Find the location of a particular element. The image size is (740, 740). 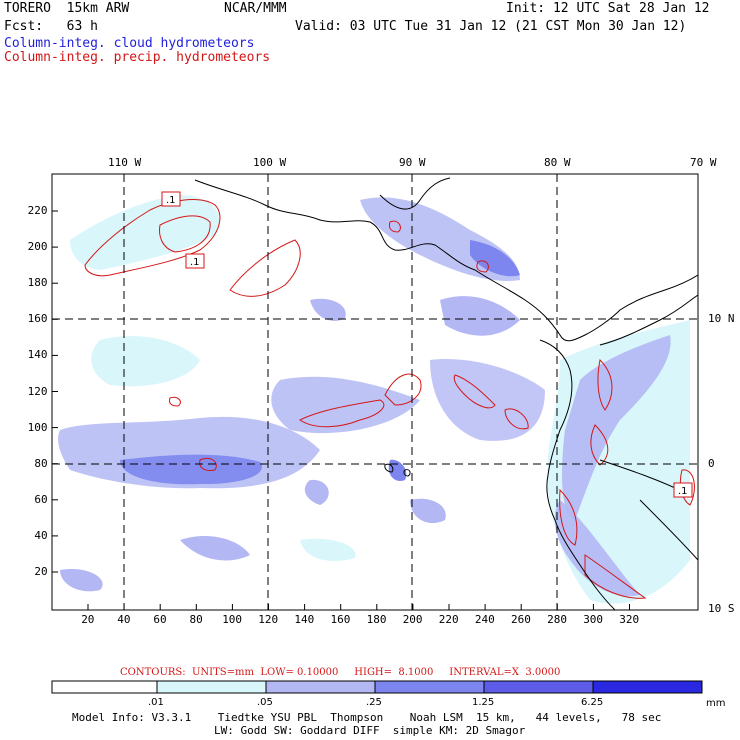

y-tick-label: 140 is located at coordinates (37, 355).